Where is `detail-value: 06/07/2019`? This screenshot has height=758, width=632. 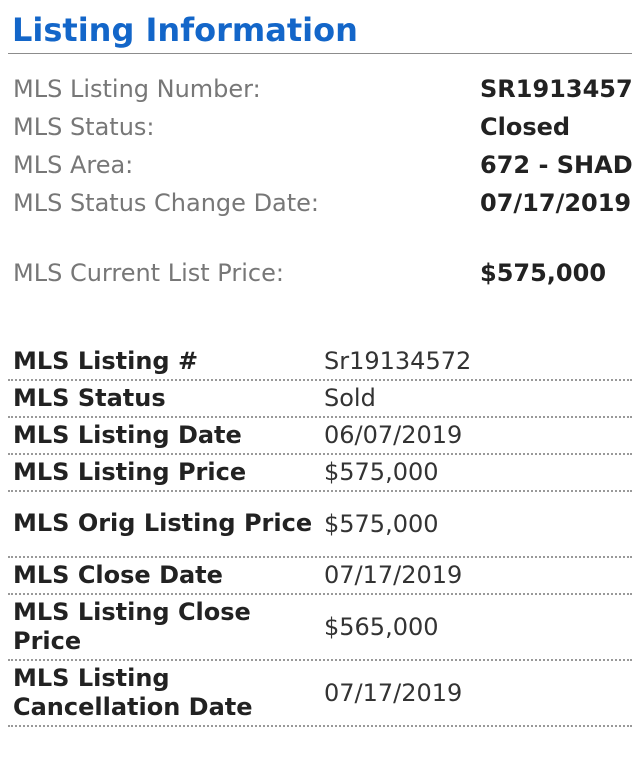 detail-value: 06/07/2019 is located at coordinates (393, 435).